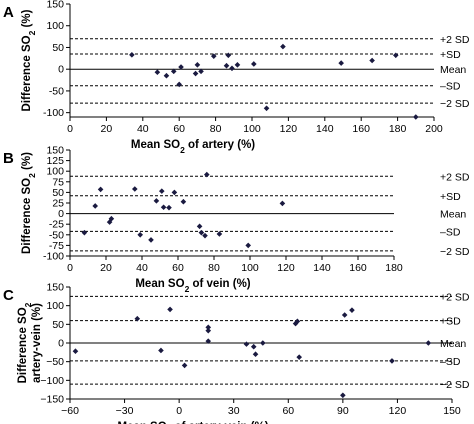 The height and width of the screenshot is (424, 474). I want to click on x-axis-title: Mean SO2 of artery (%), so click(193, 147).